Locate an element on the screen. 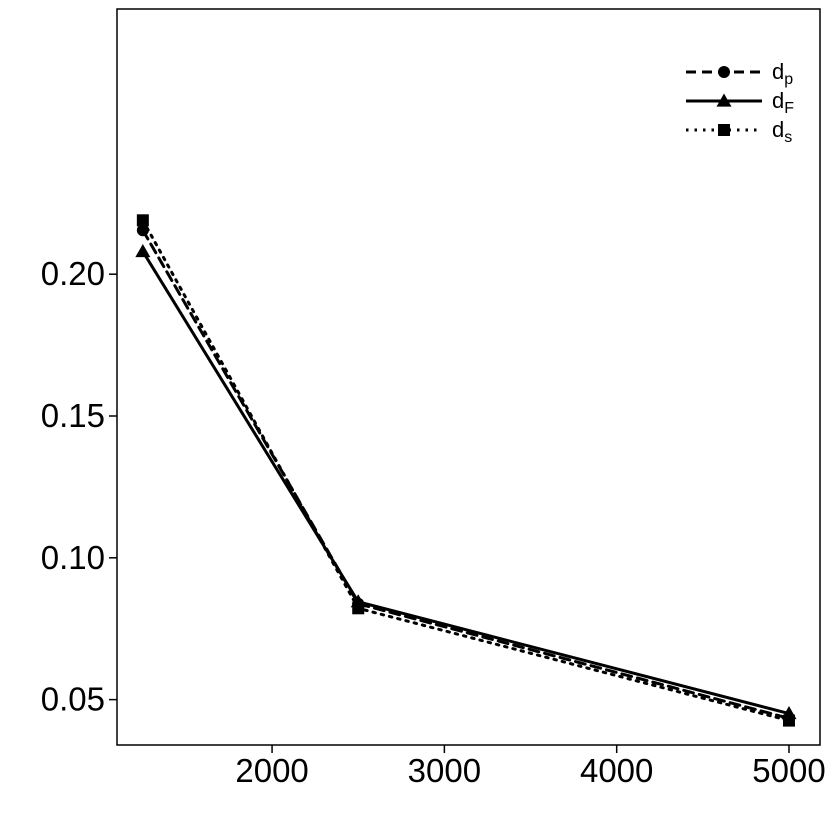 The height and width of the screenshot is (830, 830). legend-marker-d-p is located at coordinates (724, 72).